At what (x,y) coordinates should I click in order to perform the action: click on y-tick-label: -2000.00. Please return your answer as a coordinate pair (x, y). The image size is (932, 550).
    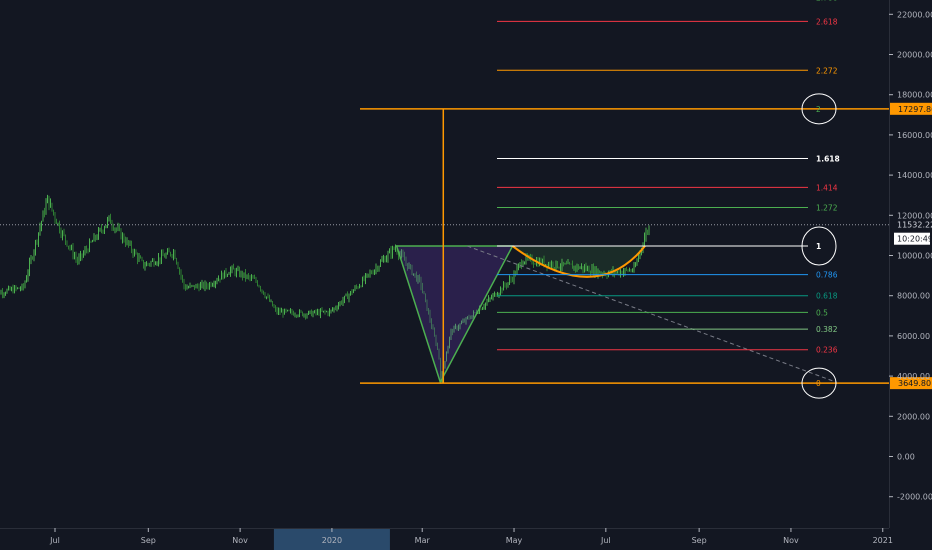
    Looking at the image, I should click on (914, 497).